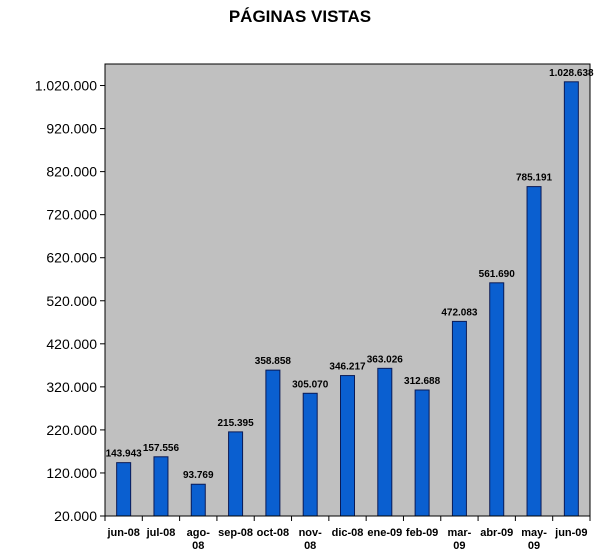 This screenshot has width=600, height=555. What do you see at coordinates (300, 16) in the screenshot?
I see `chart-title: PÁGINAS VISTAS` at bounding box center [300, 16].